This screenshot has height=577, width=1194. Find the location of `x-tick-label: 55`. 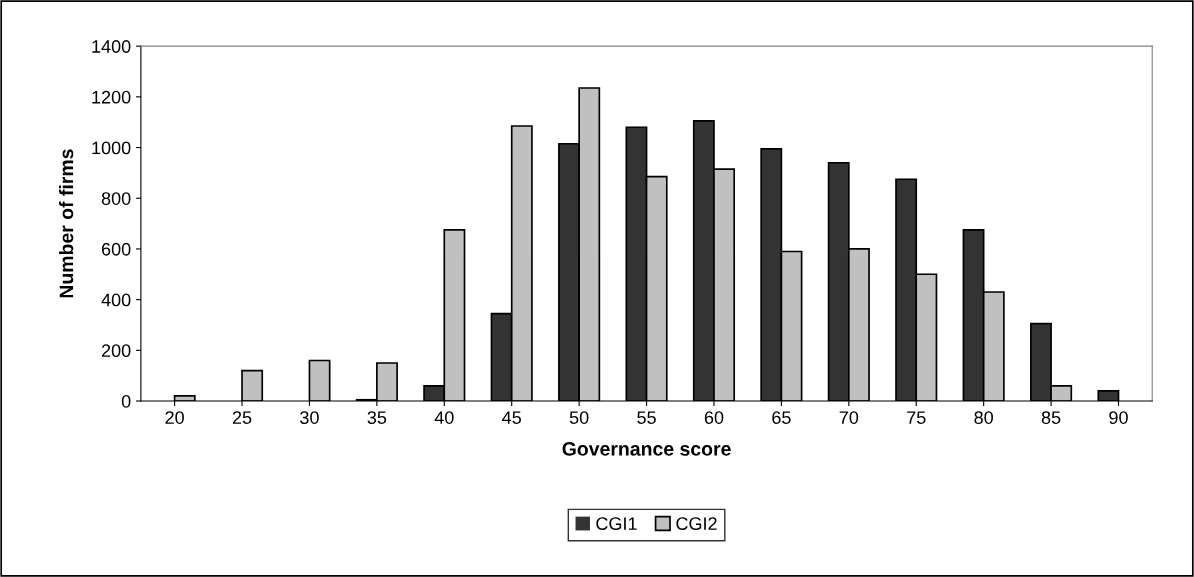

x-tick-label: 55 is located at coordinates (646, 417).